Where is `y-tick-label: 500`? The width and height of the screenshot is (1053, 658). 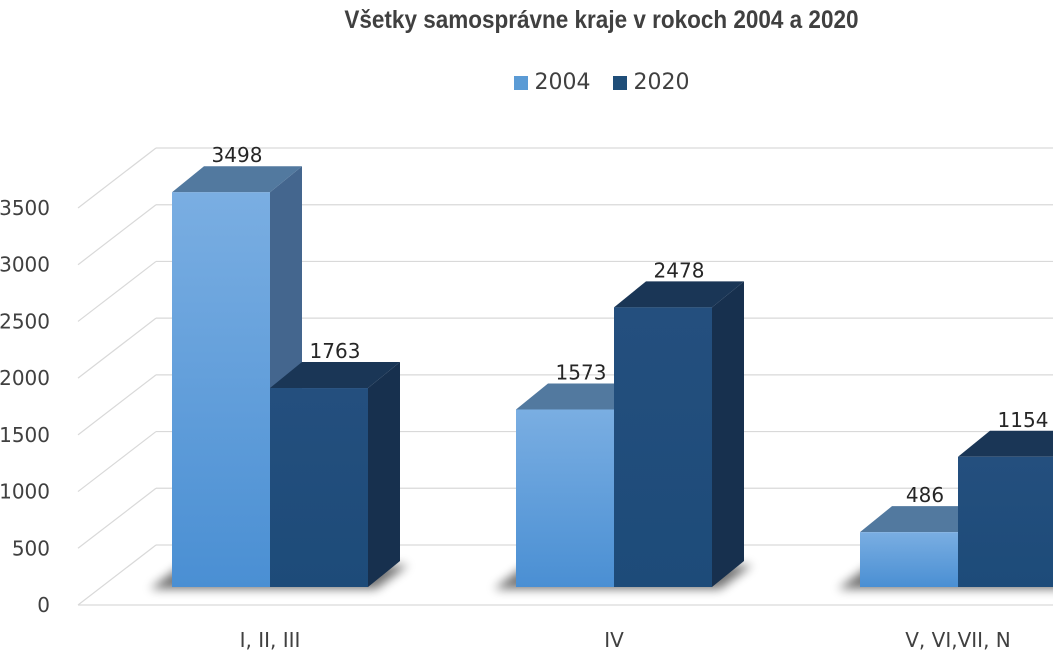 y-tick-label: 500 is located at coordinates (31, 548).